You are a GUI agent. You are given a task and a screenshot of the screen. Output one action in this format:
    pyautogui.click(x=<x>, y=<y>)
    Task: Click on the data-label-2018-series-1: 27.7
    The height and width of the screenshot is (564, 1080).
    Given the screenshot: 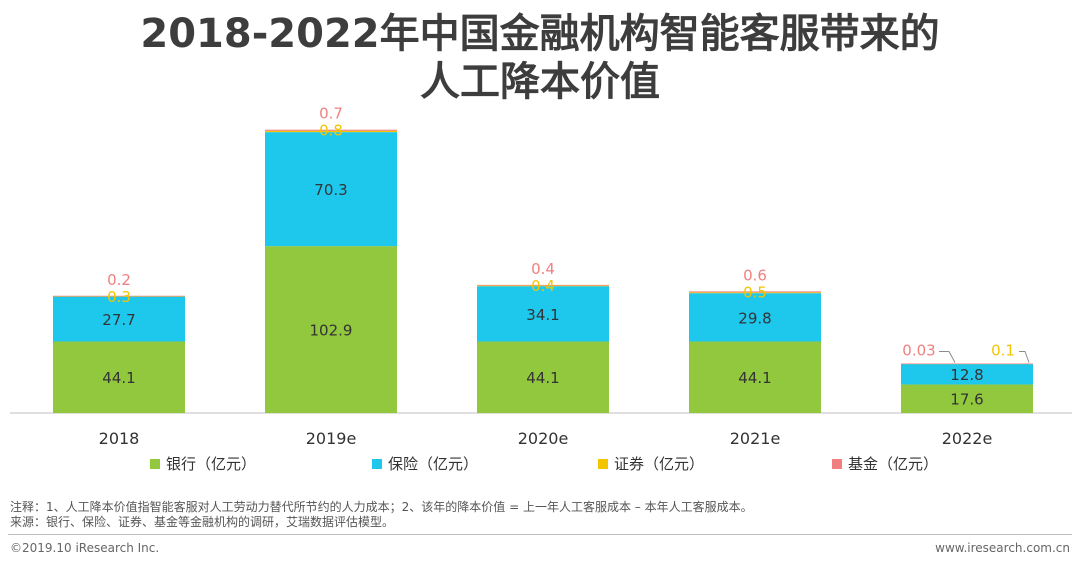 What is the action you would take?
    pyautogui.click(x=118, y=320)
    